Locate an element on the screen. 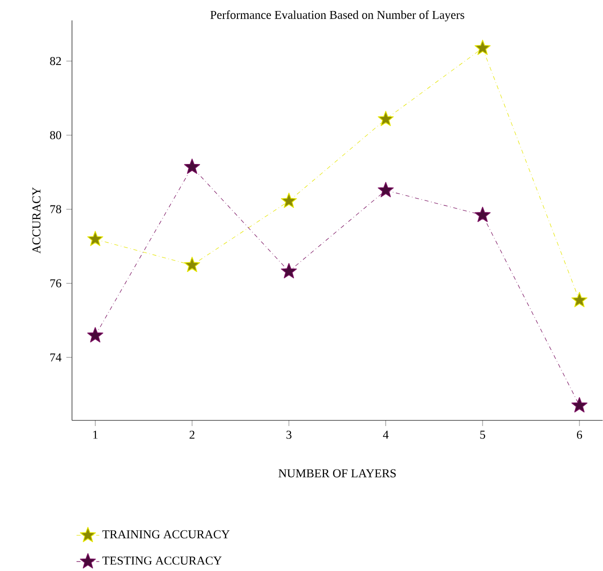 Image resolution: width=603 pixels, height=571 pixels. x-tick-label: 2 is located at coordinates (192, 434).